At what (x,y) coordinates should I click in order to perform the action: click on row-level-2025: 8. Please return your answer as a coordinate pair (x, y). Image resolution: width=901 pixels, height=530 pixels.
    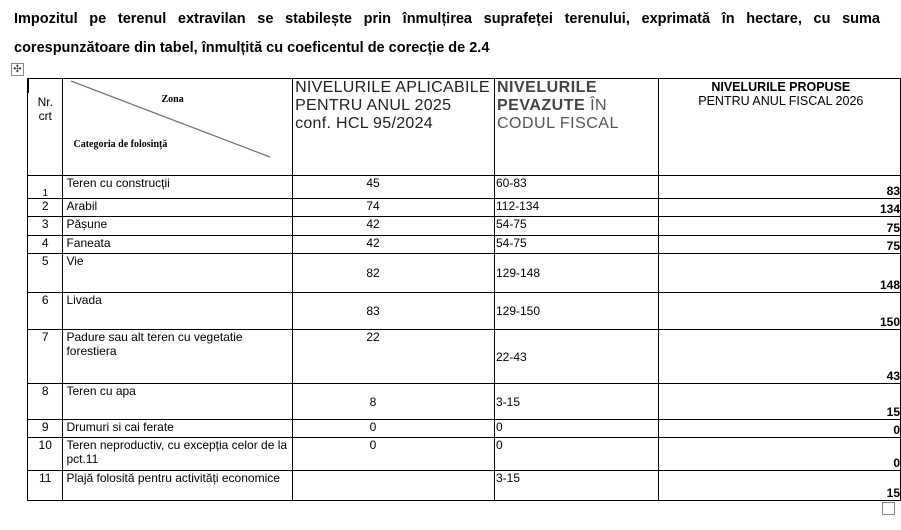
    Looking at the image, I should click on (393, 401).